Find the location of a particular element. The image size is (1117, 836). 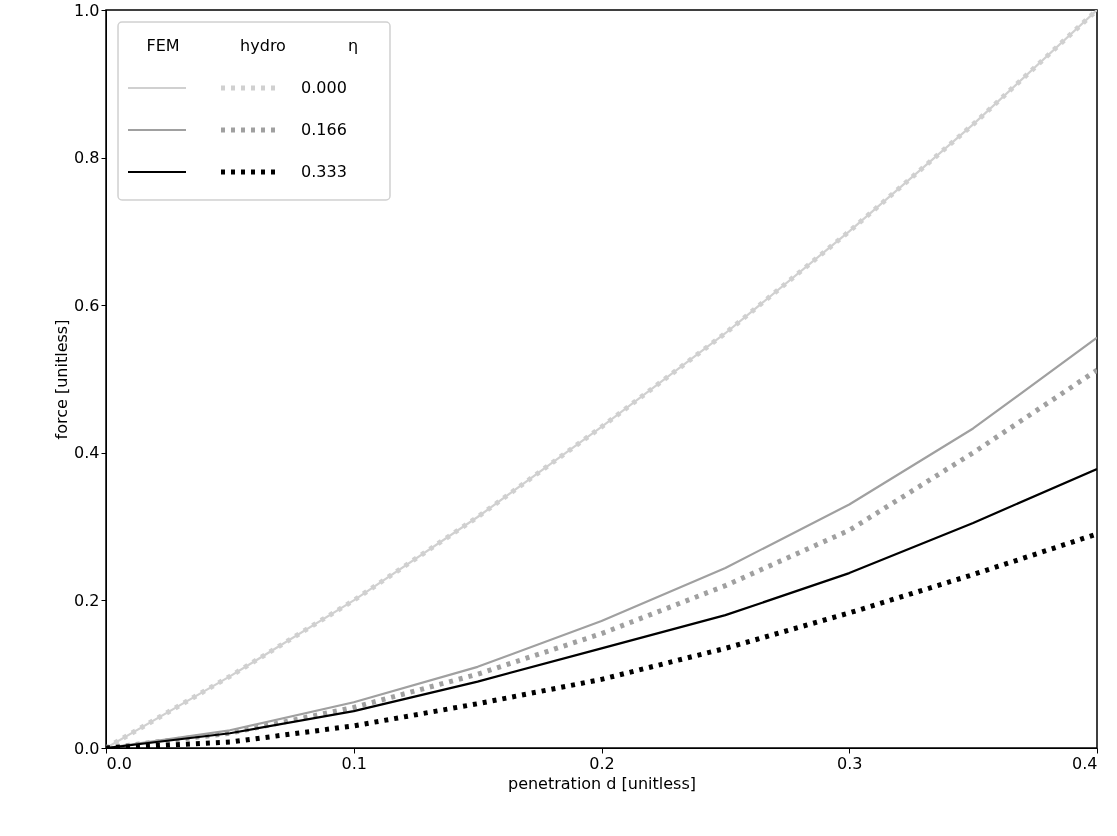

x-tick-label: 0.2 is located at coordinates (602, 763).